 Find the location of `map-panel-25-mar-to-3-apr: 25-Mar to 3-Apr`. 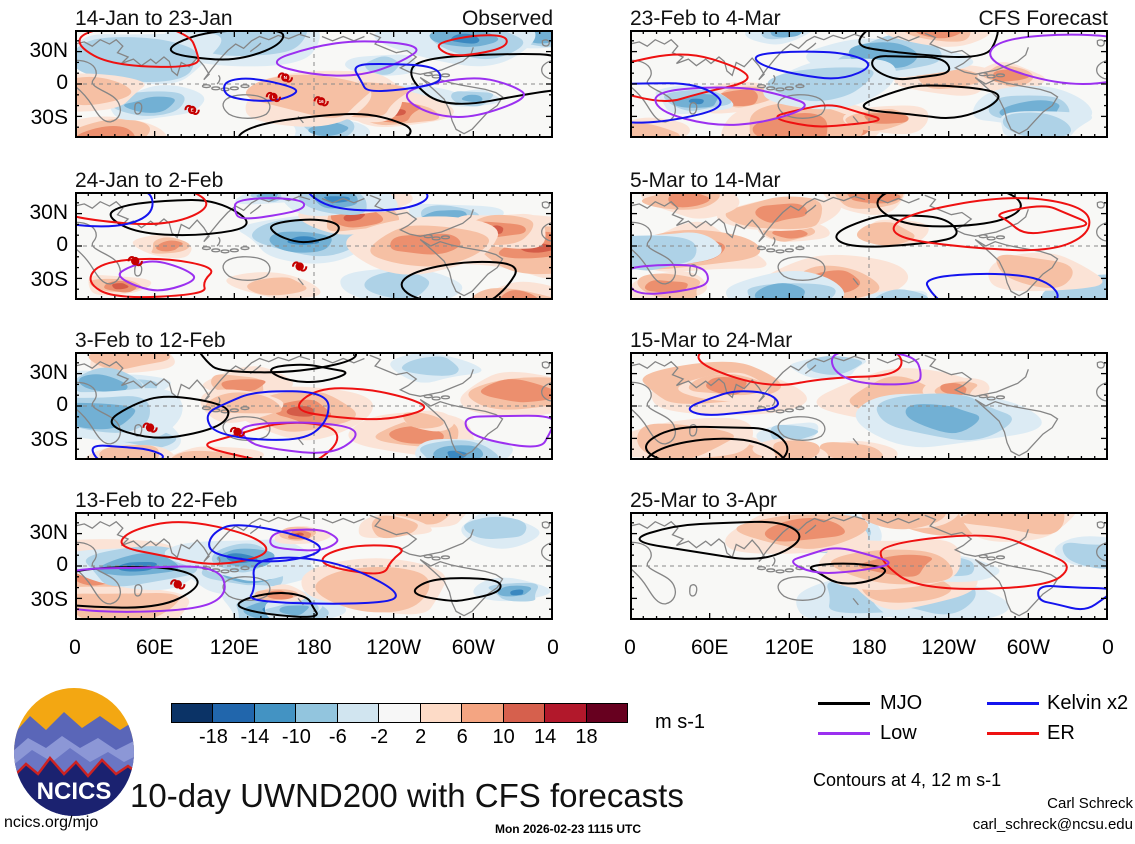

map-panel-25-mar-to-3-apr: 25-Mar to 3-Apr is located at coordinates (869, 552).